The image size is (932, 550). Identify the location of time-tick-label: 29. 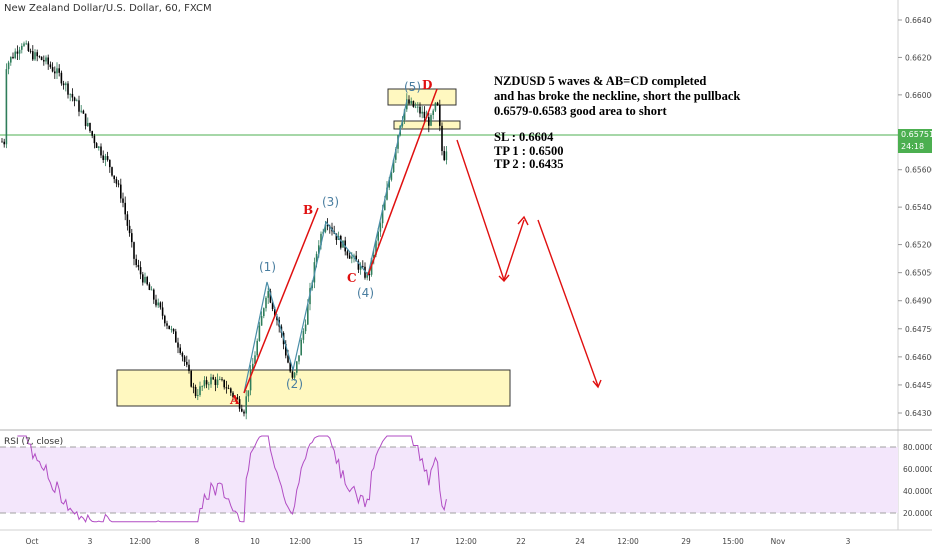
(686, 541).